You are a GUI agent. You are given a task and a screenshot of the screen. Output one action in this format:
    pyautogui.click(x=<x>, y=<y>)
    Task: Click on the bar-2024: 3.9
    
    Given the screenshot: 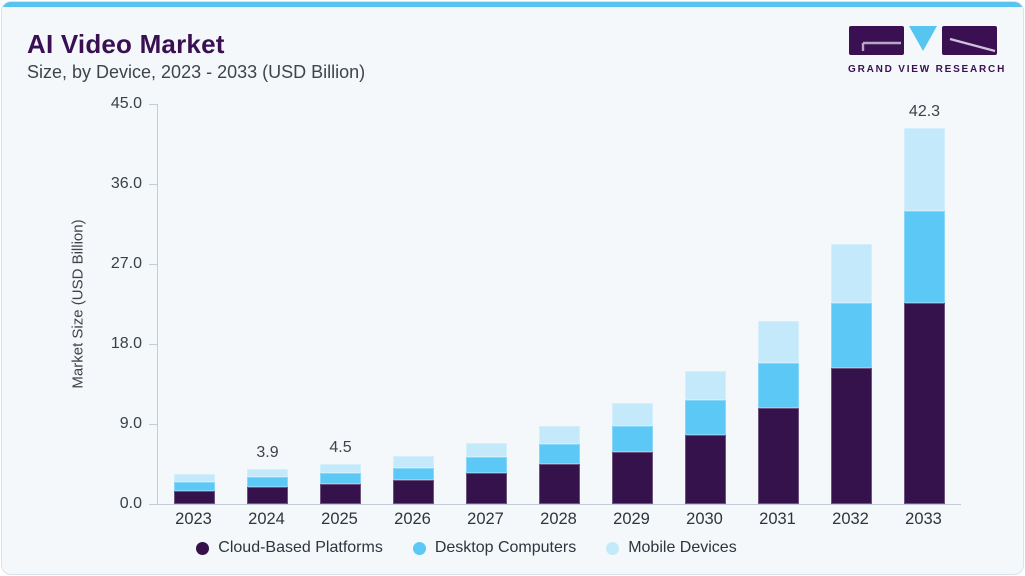 What is the action you would take?
    pyautogui.click(x=267, y=474)
    